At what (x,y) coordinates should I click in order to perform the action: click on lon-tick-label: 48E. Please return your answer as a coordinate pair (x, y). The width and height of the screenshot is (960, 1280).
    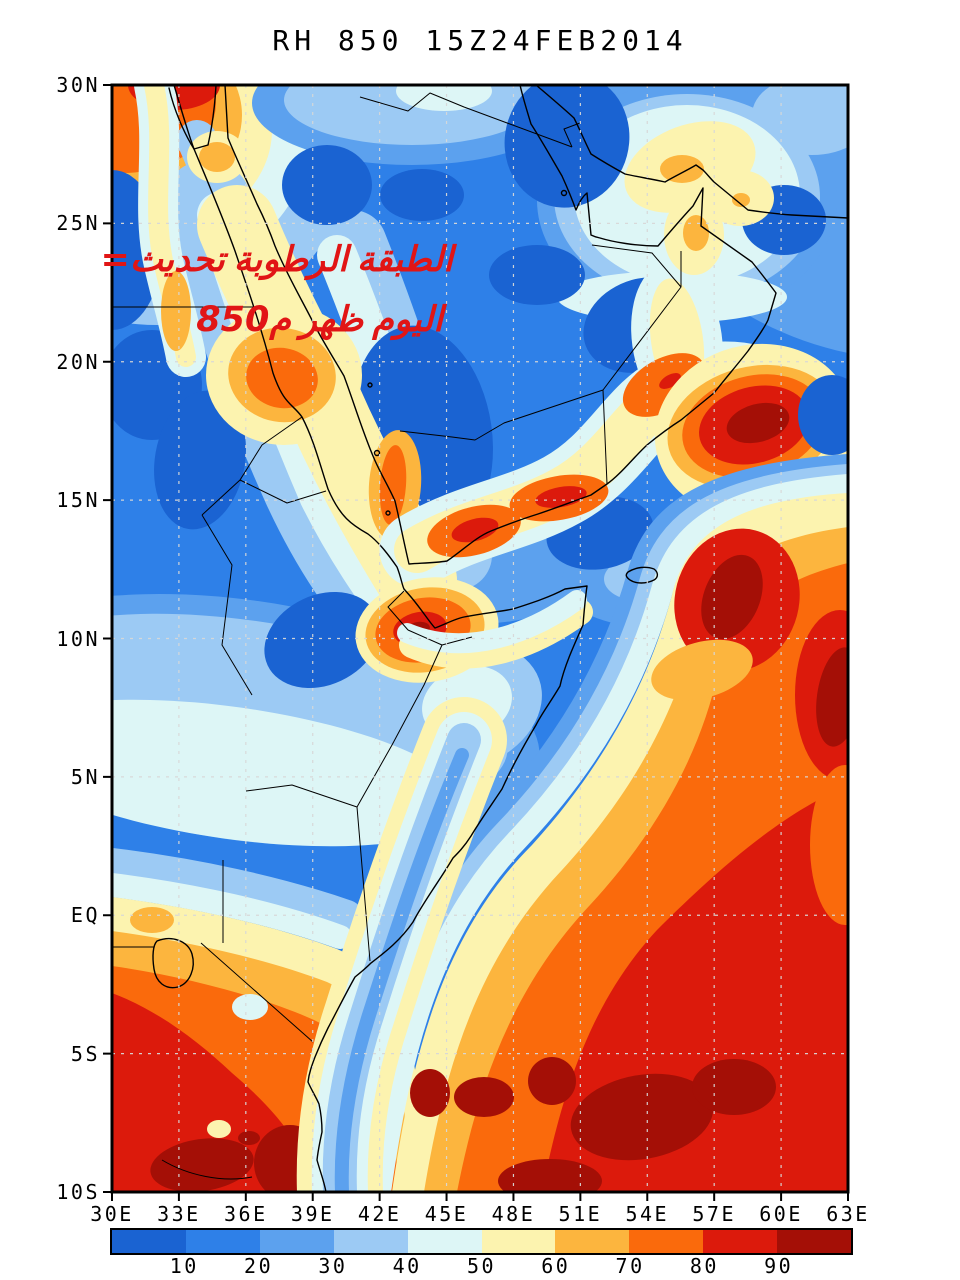
    Looking at the image, I should click on (513, 1214).